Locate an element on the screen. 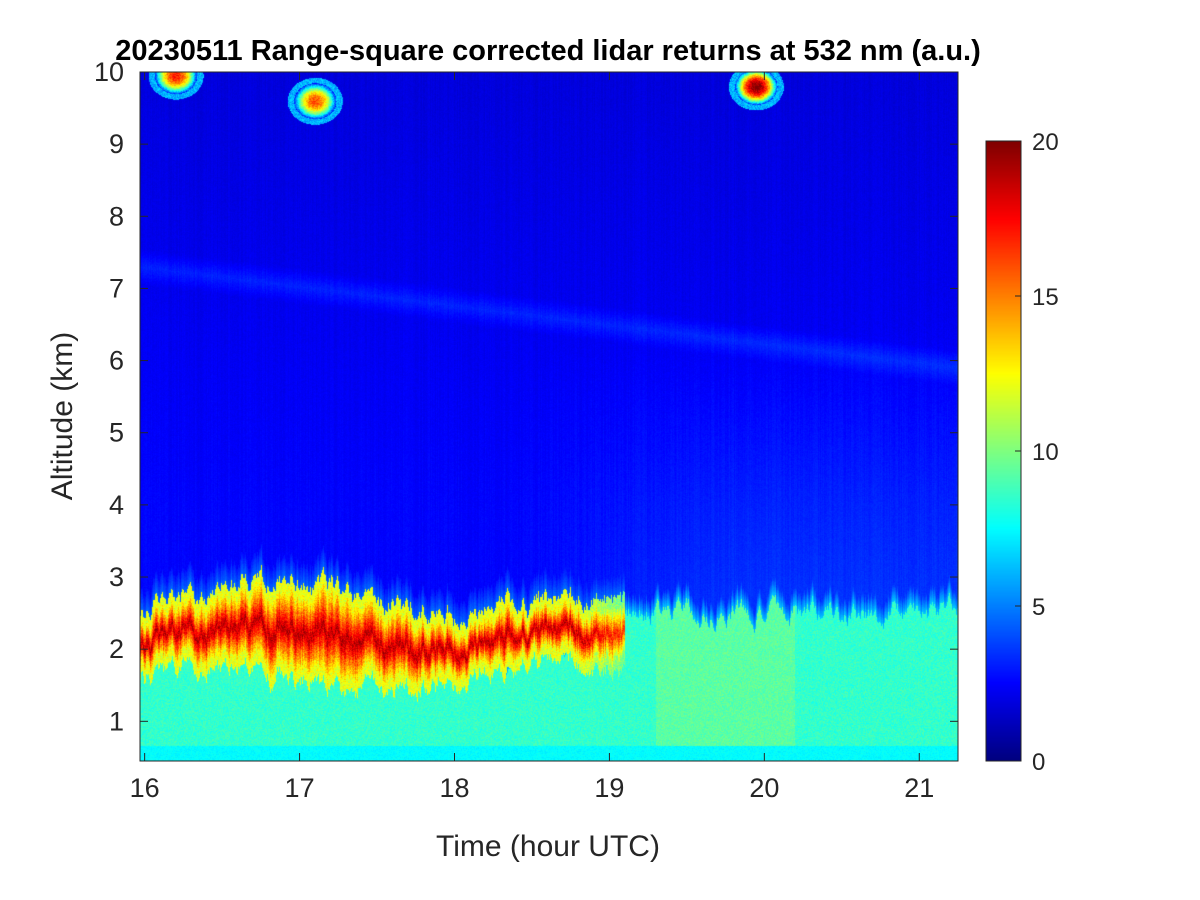  x-tick-label: 17 is located at coordinates (300, 788).